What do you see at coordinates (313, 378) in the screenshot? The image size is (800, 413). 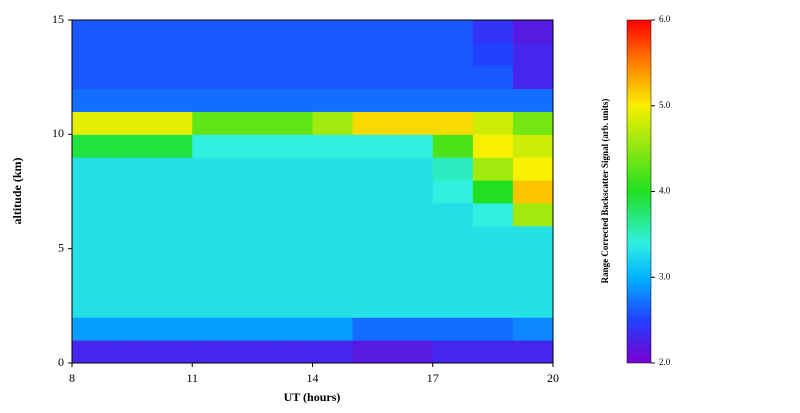 I see `x-tick-label: 14` at bounding box center [313, 378].